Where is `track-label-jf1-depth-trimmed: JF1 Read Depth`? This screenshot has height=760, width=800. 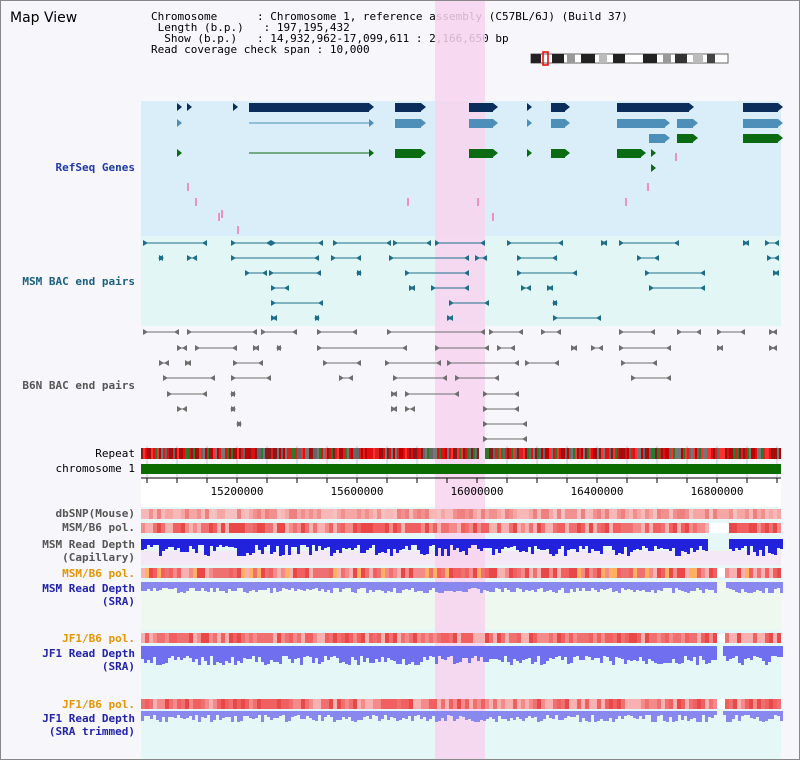 track-label-jf1-depth-trimmed: JF1 Read Depth is located at coordinates (88, 718).